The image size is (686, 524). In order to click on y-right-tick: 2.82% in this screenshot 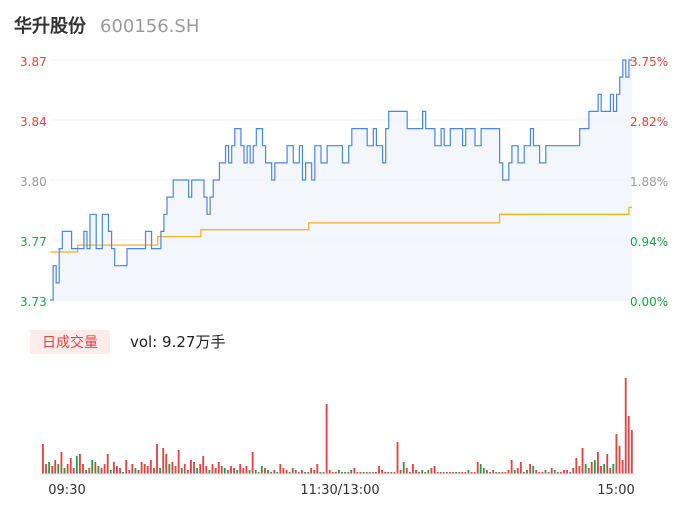, I will do `click(649, 122)`.